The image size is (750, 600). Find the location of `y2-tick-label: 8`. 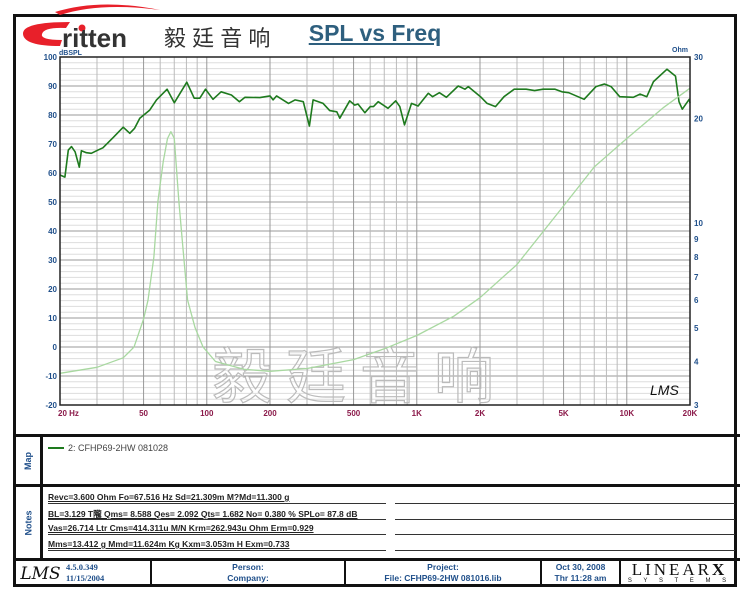

y2-tick-label: 8 is located at coordinates (696, 257).